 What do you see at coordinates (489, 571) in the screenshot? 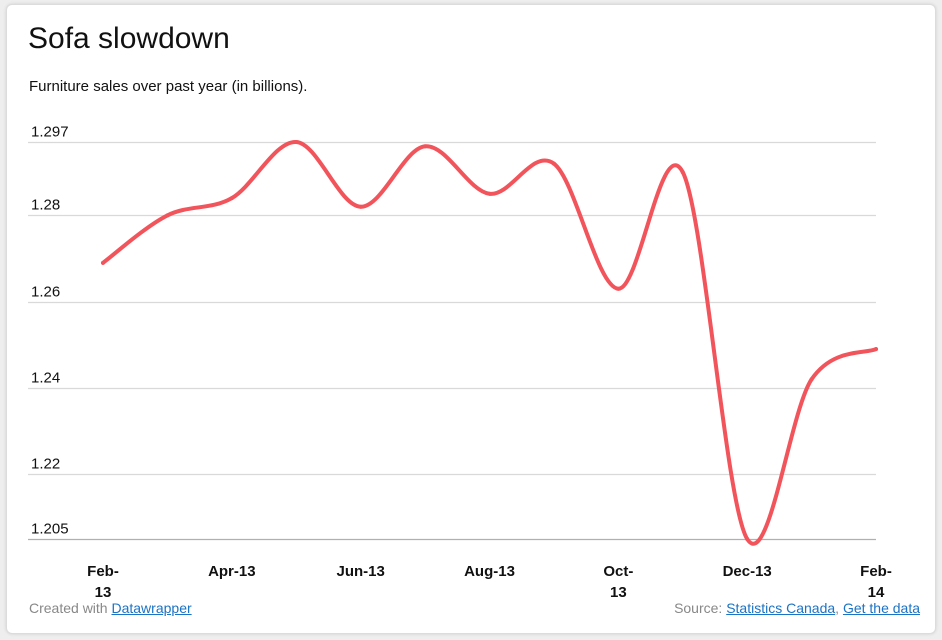
I see `x-tick-label: Aug-13` at bounding box center [489, 571].